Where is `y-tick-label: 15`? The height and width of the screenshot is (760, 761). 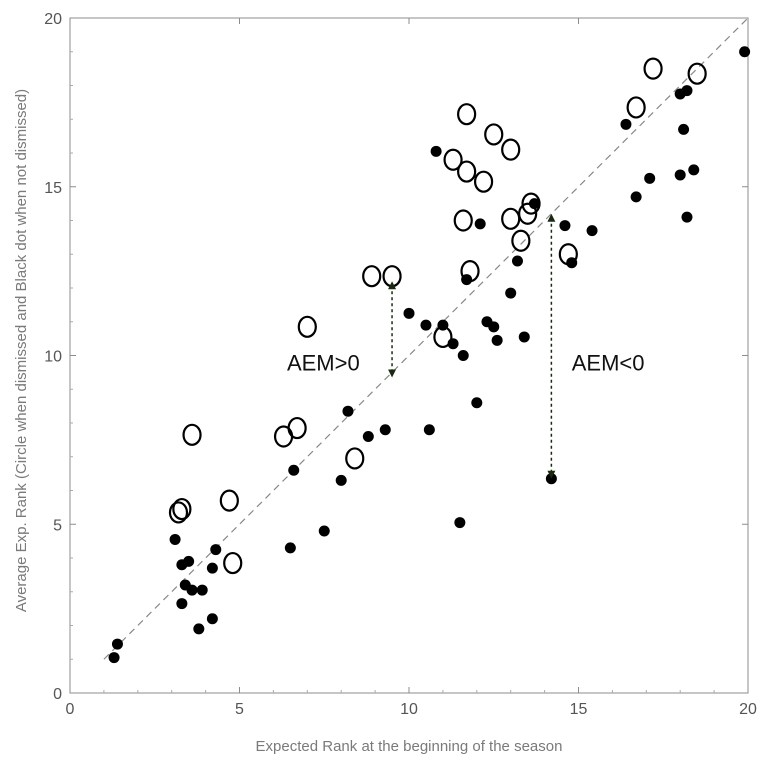 y-tick-label: 15 is located at coordinates (53, 188).